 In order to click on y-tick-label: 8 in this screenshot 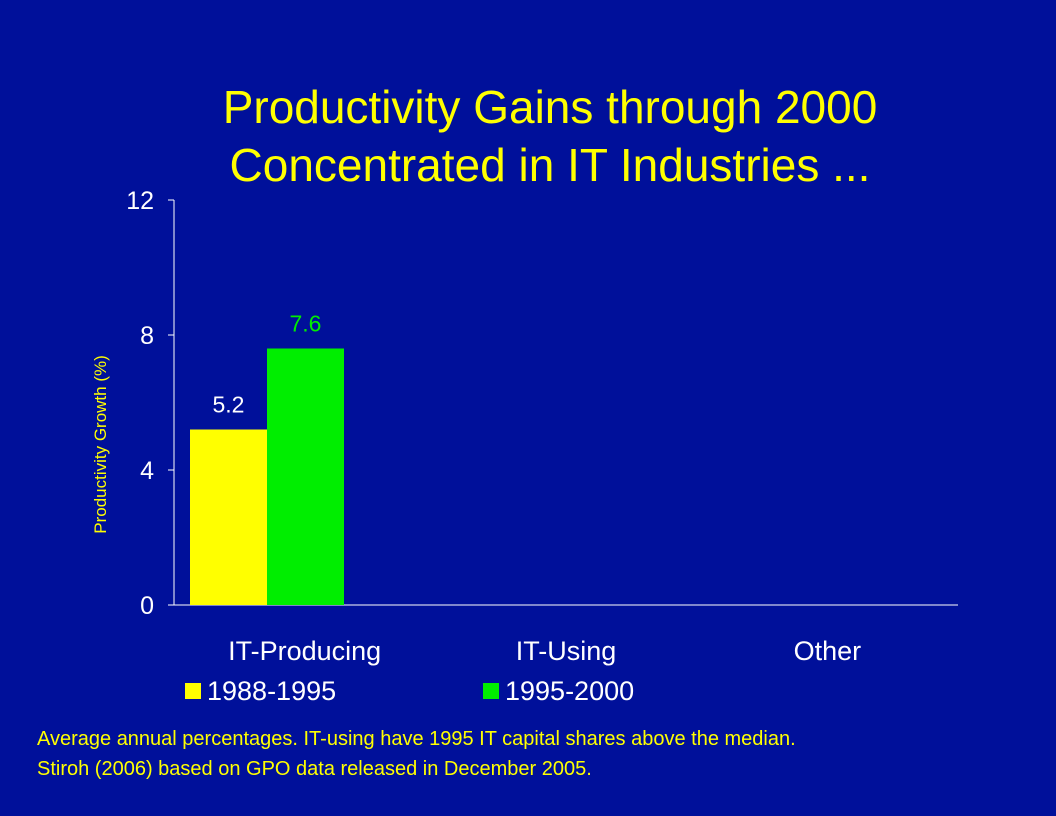, I will do `click(147, 336)`.